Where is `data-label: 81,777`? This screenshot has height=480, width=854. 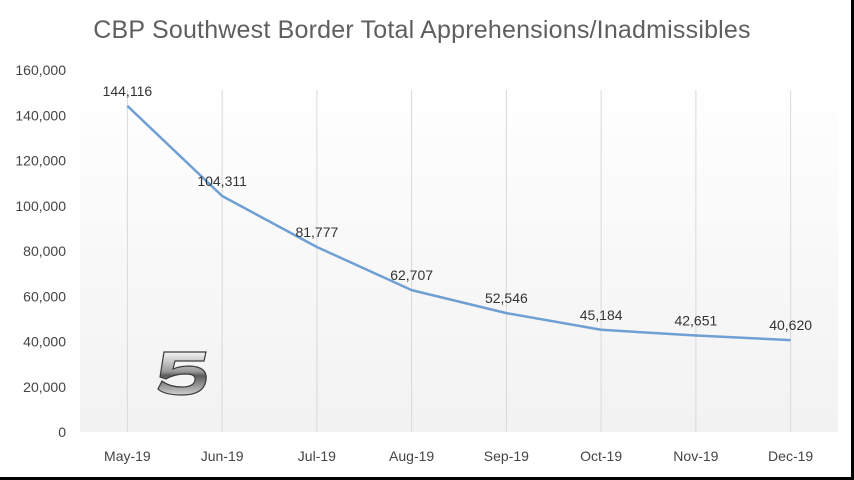
data-label: 81,777 is located at coordinates (316, 232).